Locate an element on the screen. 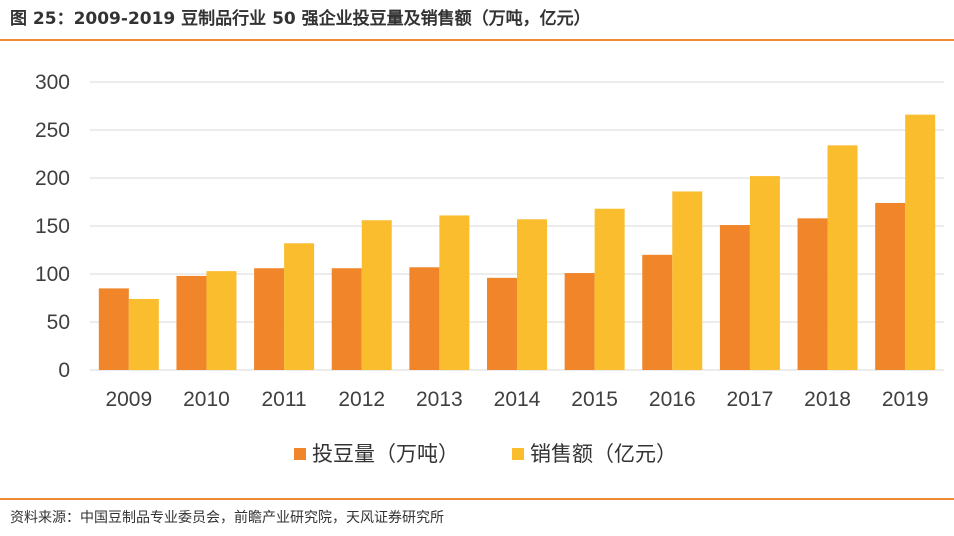 Image resolution: width=954 pixels, height=536 pixels. y-tick-label: 200 is located at coordinates (52, 178).